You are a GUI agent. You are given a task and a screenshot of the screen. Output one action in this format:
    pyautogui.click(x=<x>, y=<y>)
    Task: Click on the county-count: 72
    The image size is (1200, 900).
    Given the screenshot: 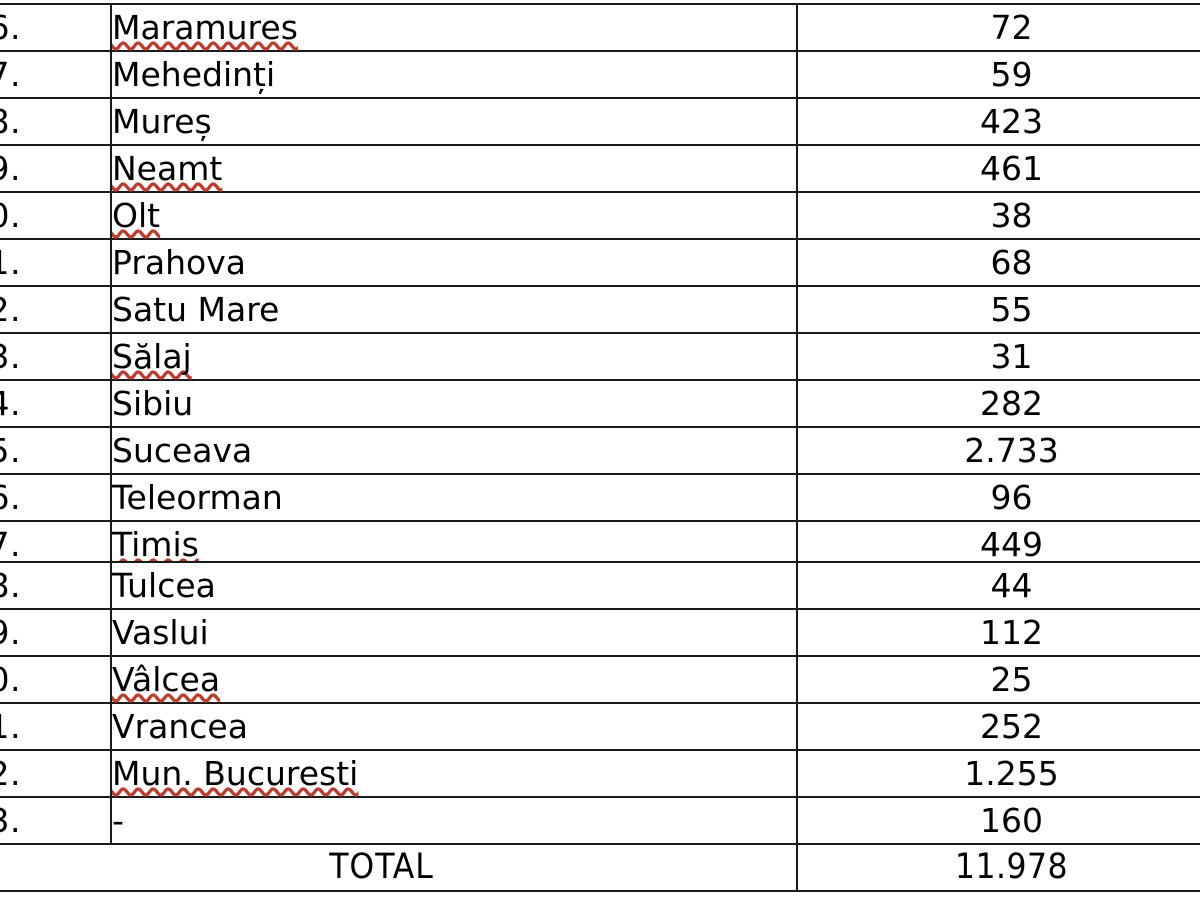 What is the action you would take?
    pyautogui.click(x=998, y=27)
    